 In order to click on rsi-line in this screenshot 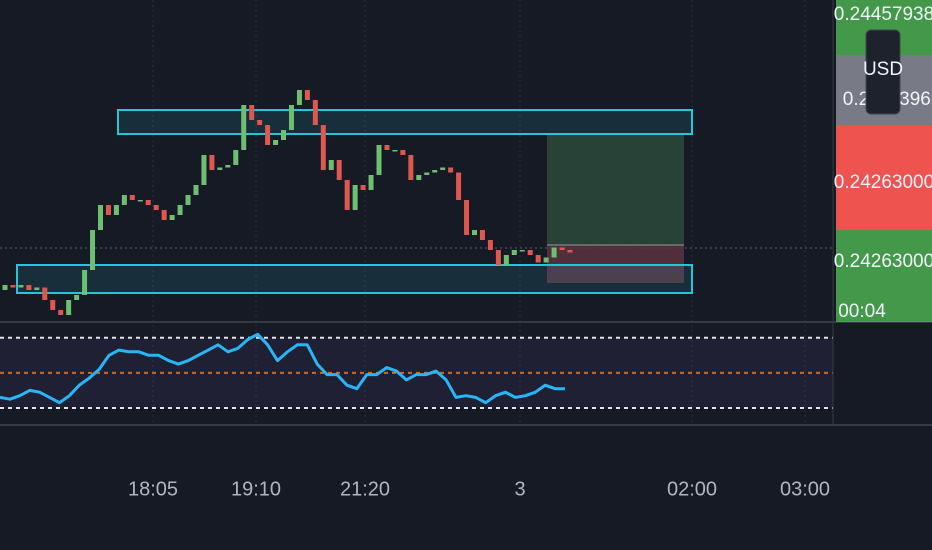, I will do `click(282, 368)`.